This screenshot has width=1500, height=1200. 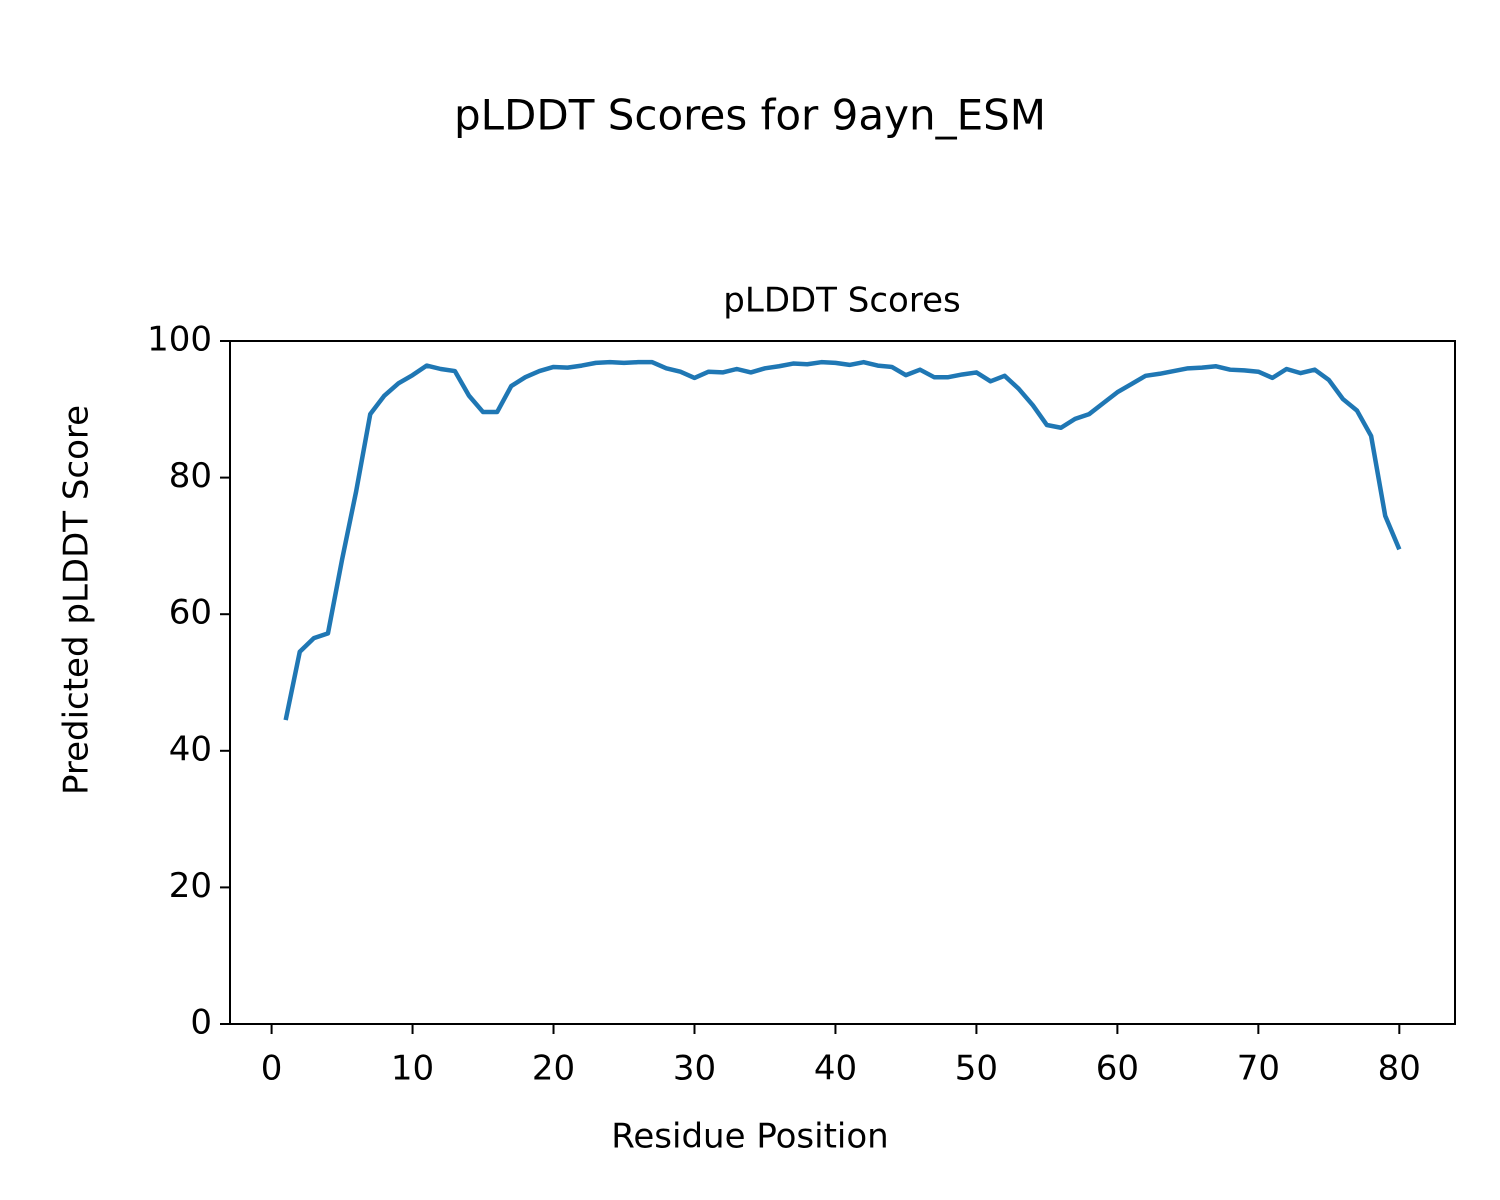 I want to click on x-tick-label: 70, so click(x=1258, y=1069).